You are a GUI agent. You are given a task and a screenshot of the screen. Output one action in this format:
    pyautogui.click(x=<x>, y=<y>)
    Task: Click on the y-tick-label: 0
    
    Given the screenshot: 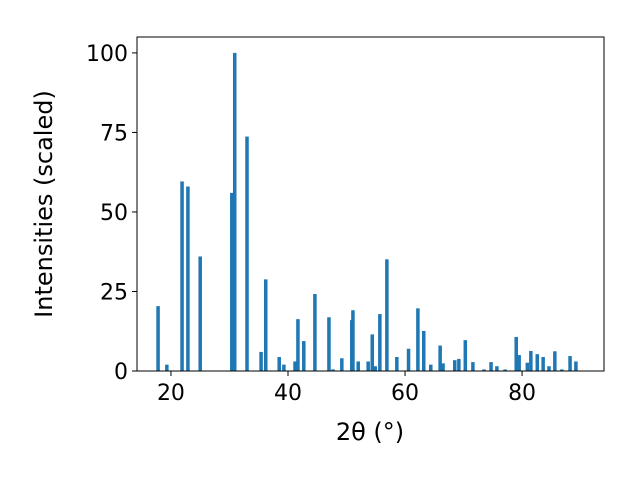 What is the action you would take?
    pyautogui.click(x=121, y=372)
    